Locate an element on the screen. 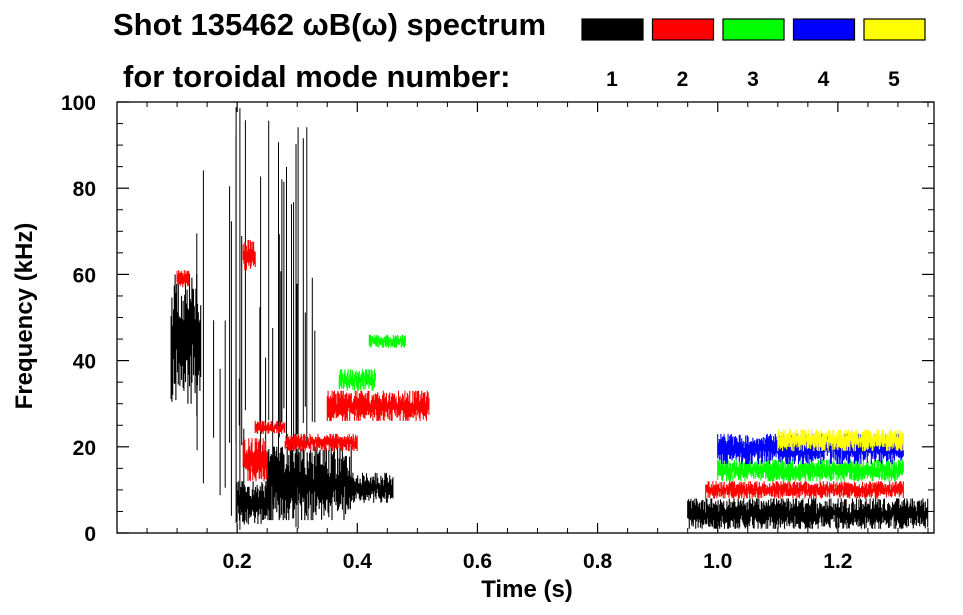 Image resolution: width=963 pixels, height=615 pixels. legend-label-mode-4: 4 is located at coordinates (824, 79).